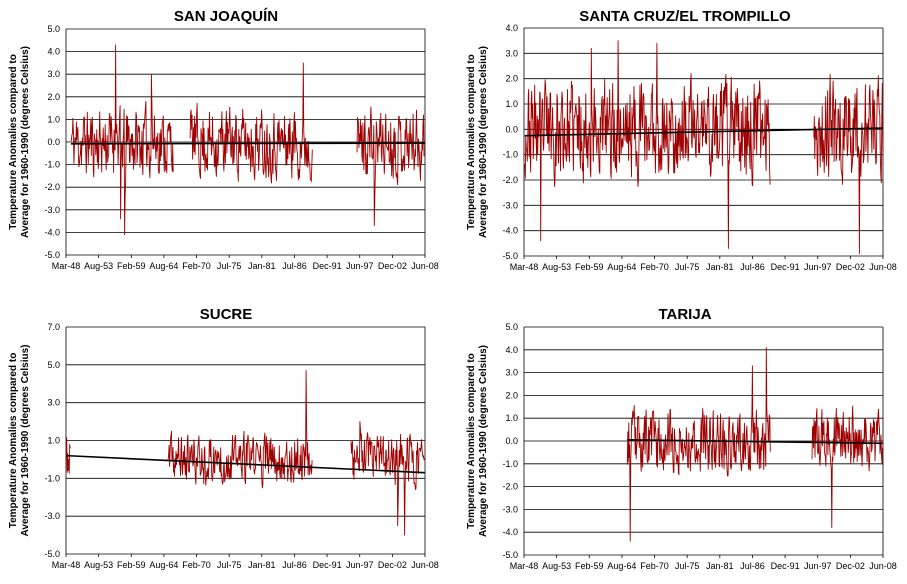 The image size is (907, 584). I want to click on chart-title: TARIJA, so click(684, 314).